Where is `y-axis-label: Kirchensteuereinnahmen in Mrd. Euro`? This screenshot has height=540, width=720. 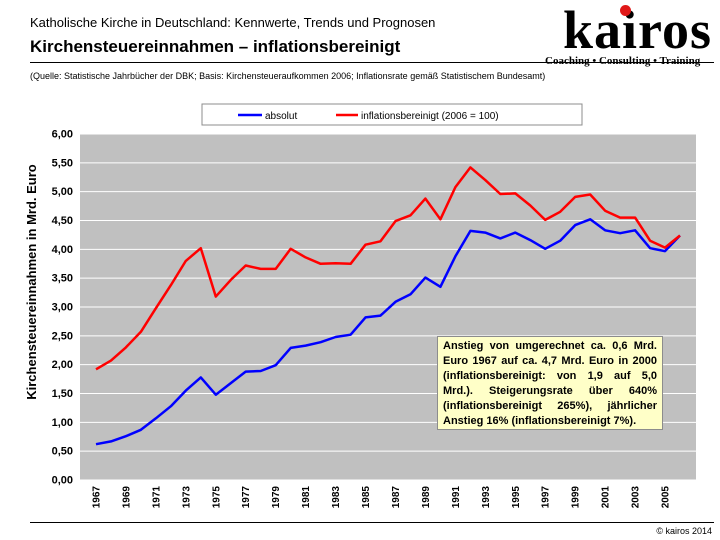 y-axis-label: Kirchensteuereinnahmen in Mrd. Euro is located at coordinates (31, 282).